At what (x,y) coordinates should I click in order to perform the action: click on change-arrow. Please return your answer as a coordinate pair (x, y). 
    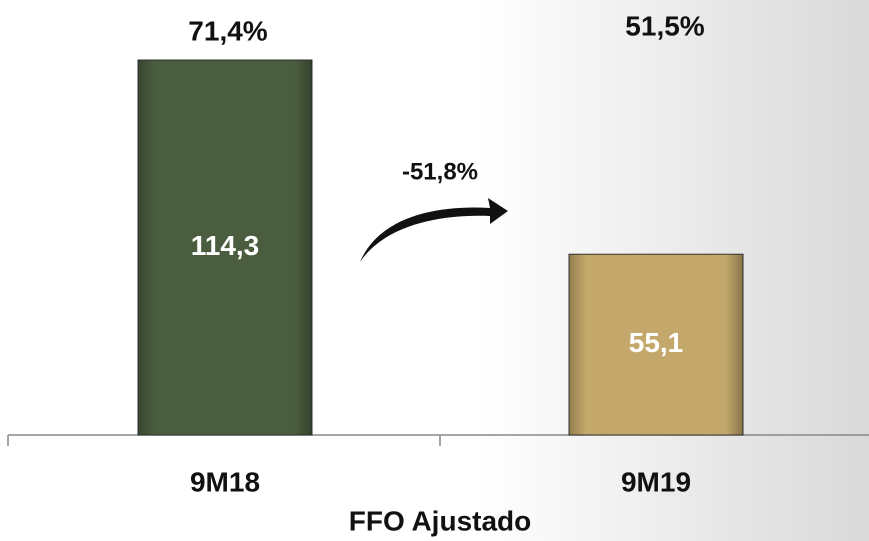
    Looking at the image, I should click on (434, 230).